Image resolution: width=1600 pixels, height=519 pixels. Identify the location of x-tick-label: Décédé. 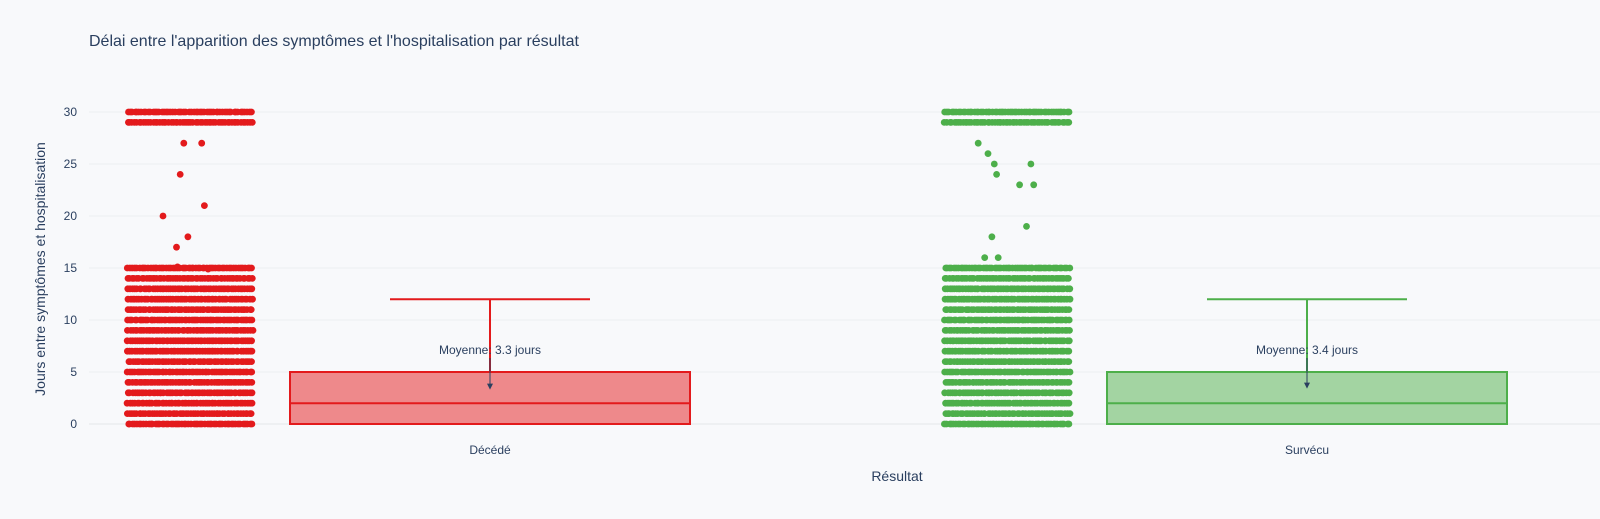
(490, 450).